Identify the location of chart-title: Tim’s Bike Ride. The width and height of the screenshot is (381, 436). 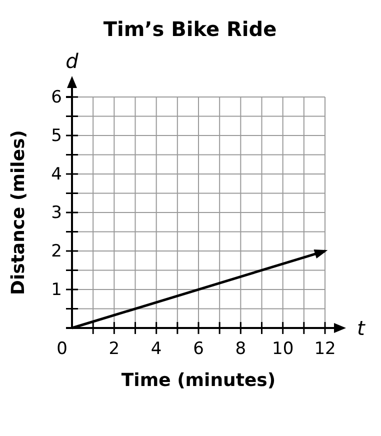
(190, 29).